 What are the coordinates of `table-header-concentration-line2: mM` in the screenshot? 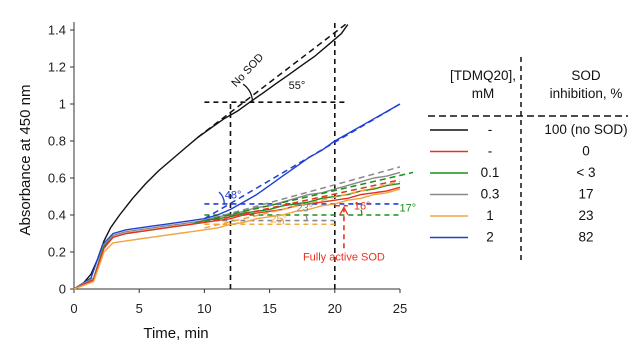 It's located at (483, 93).